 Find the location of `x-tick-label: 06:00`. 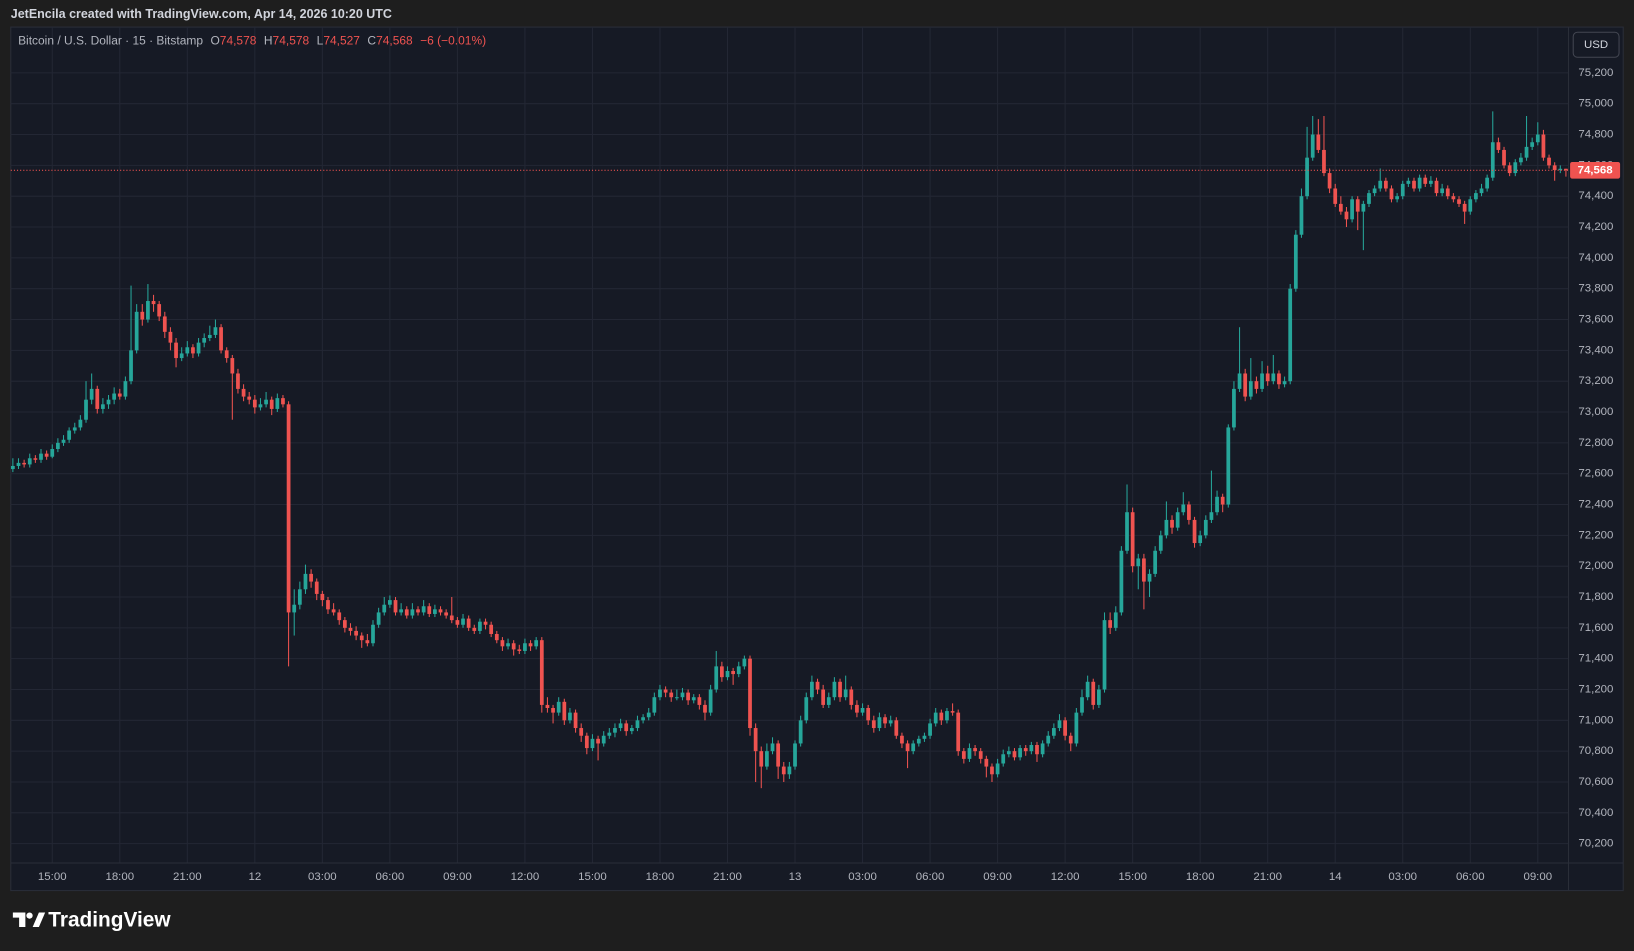

x-tick-label: 06:00 is located at coordinates (390, 877).